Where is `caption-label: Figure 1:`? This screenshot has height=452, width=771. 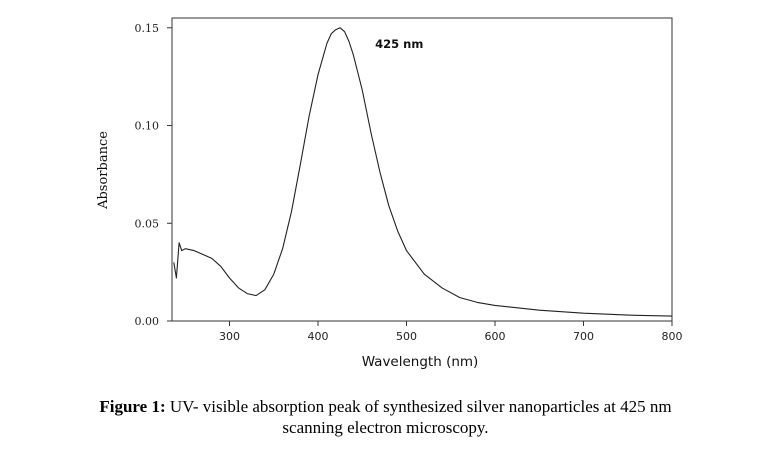
caption-label: Figure 1: is located at coordinates (132, 406).